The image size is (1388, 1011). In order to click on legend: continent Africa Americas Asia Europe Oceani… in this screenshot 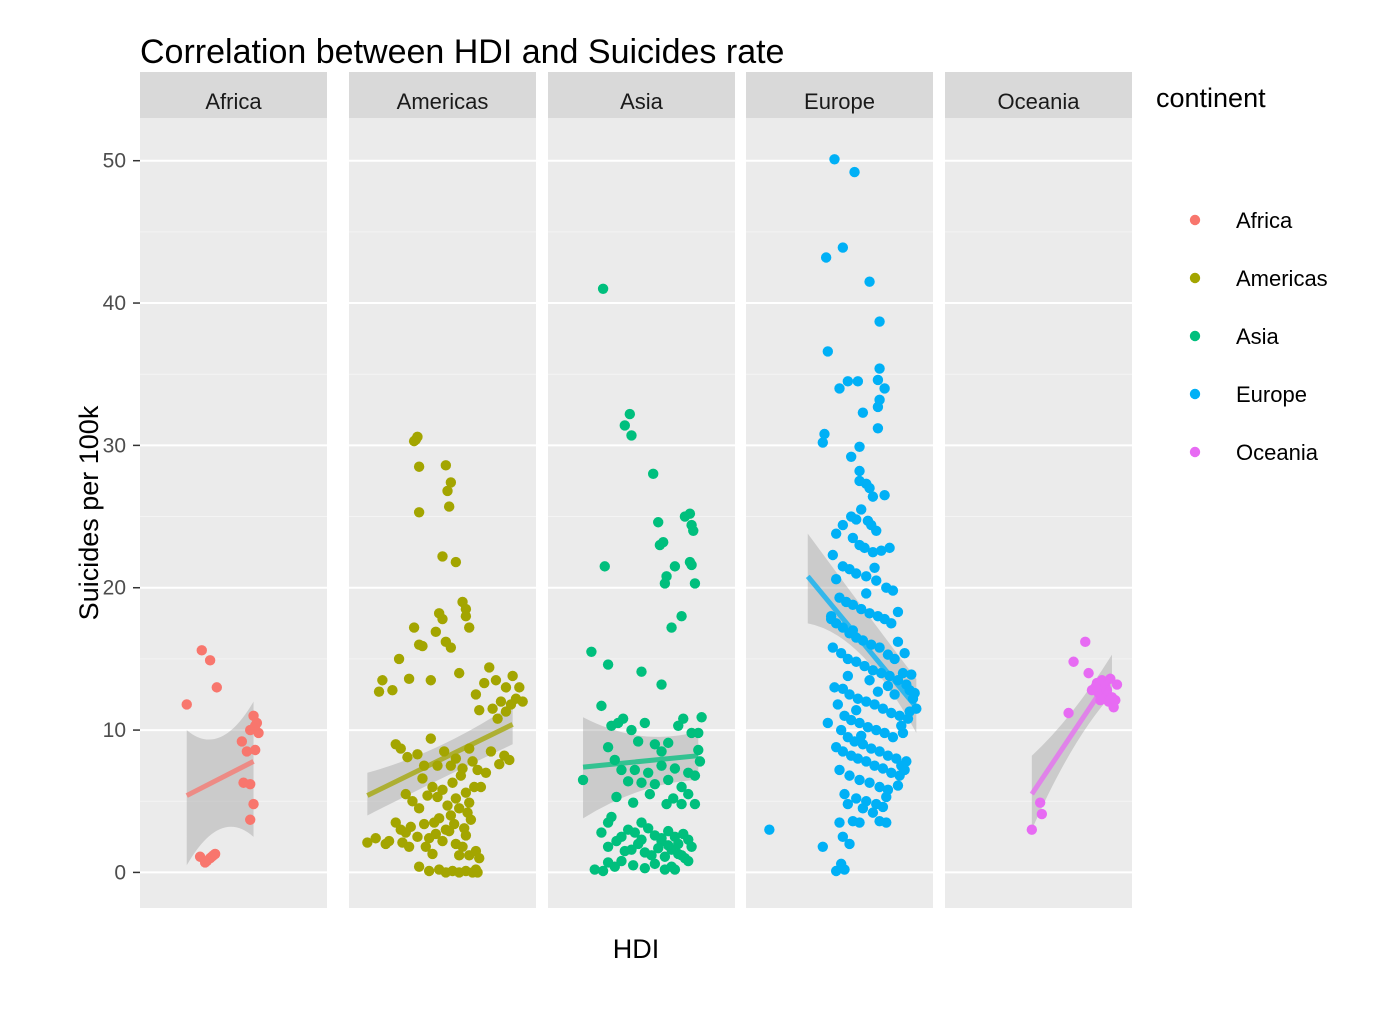, I will do `click(1242, 274)`.